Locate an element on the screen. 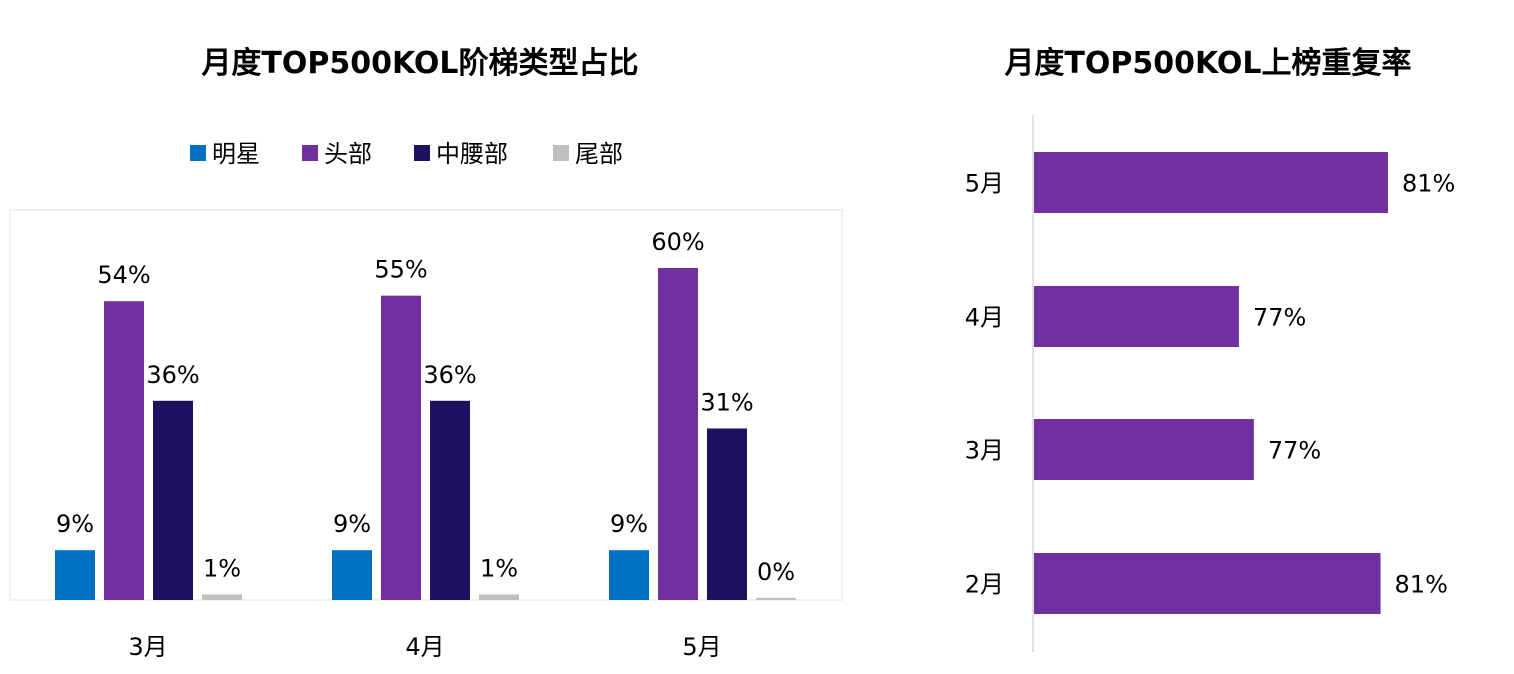 The image size is (1514, 674). bar-头部-4月 is located at coordinates (401, 447).